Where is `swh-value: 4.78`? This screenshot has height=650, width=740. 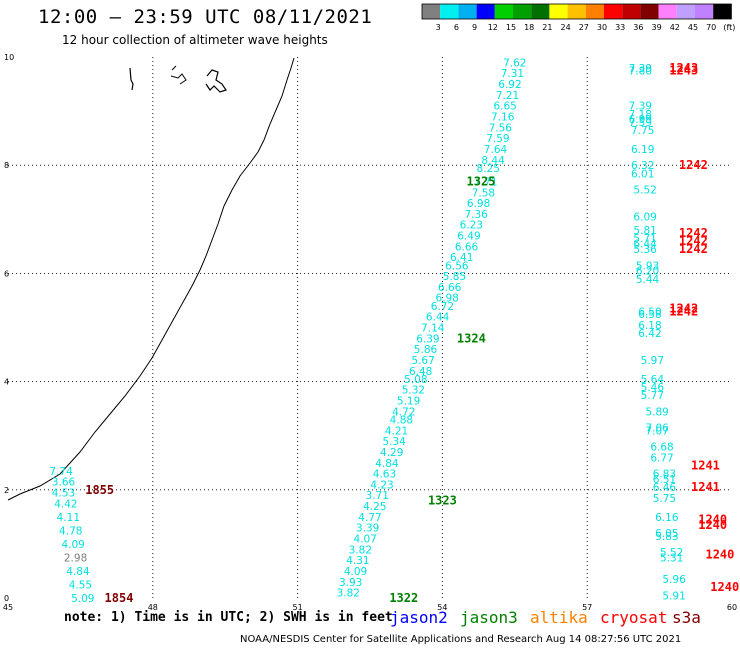 swh-value: 4.78 is located at coordinates (70, 531).